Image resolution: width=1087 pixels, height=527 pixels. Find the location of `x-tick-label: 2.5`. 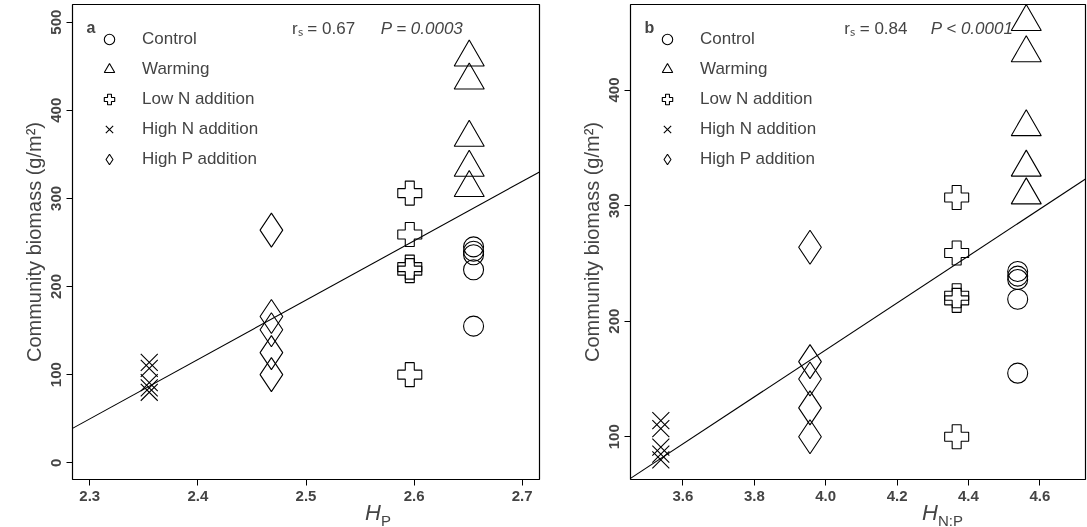

x-tick-label: 2.5 is located at coordinates (306, 495).